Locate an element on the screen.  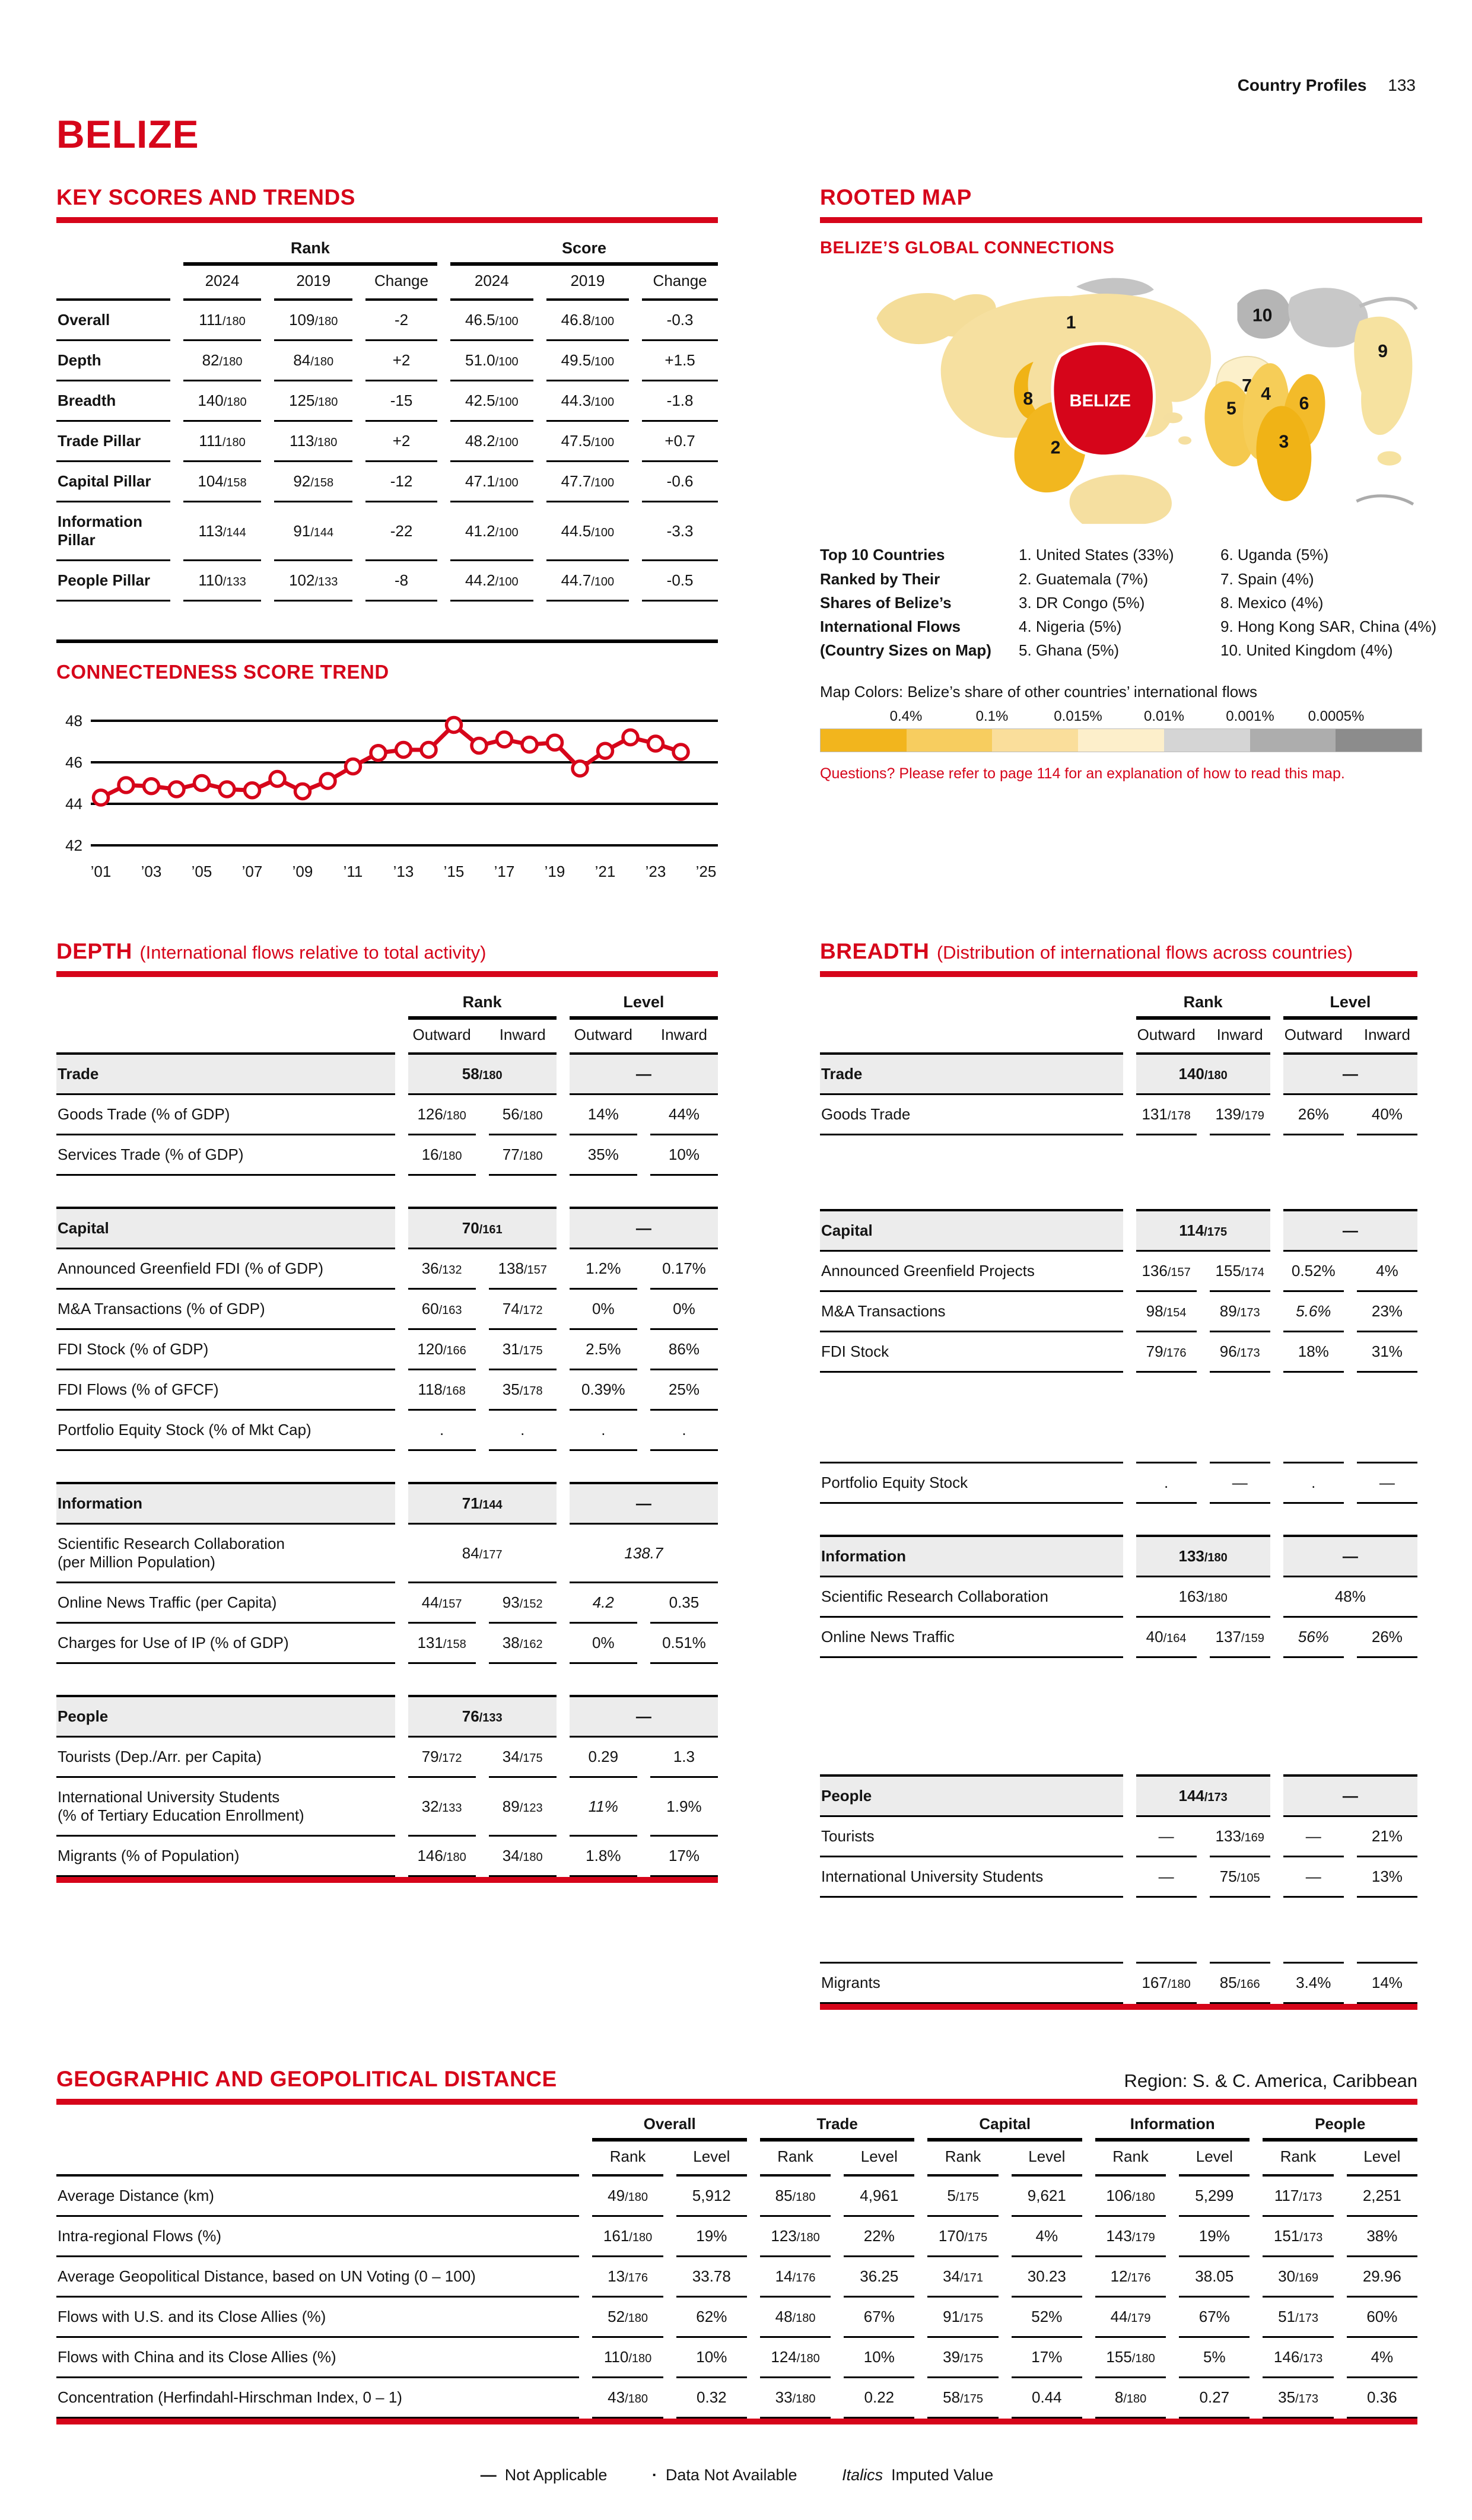
map-label-3: 3 is located at coordinates (1284, 442).